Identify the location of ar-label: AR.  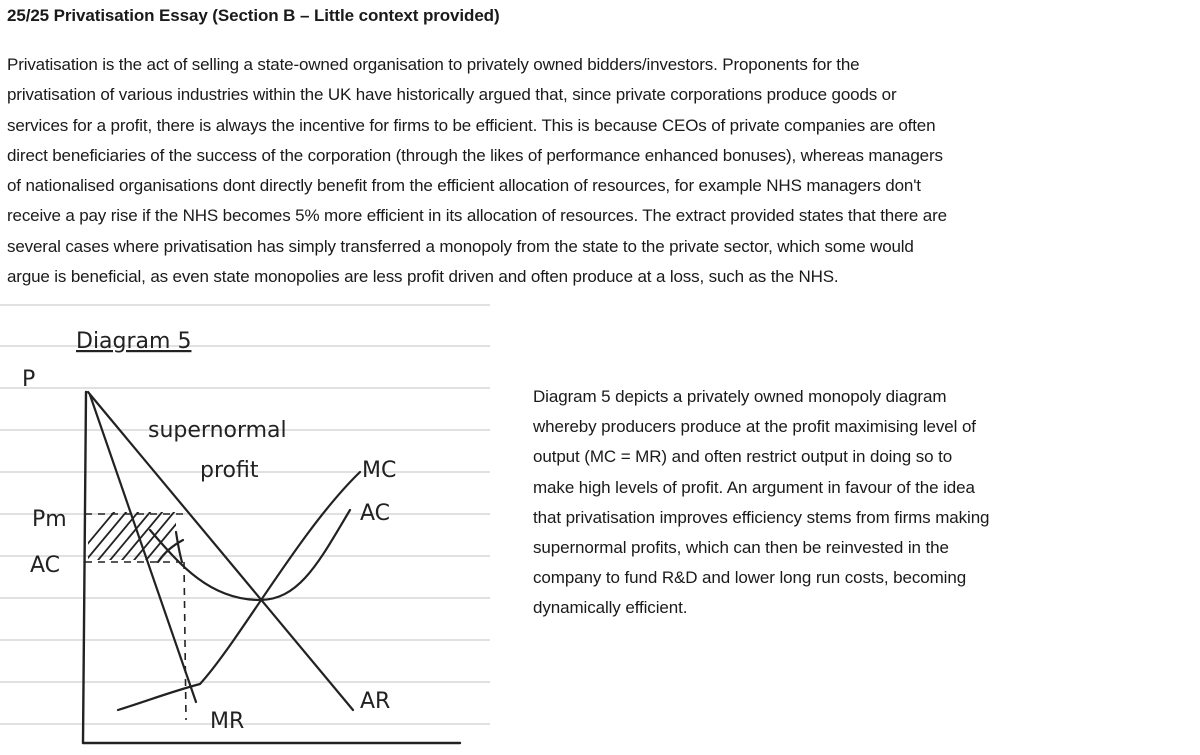
(375, 701).